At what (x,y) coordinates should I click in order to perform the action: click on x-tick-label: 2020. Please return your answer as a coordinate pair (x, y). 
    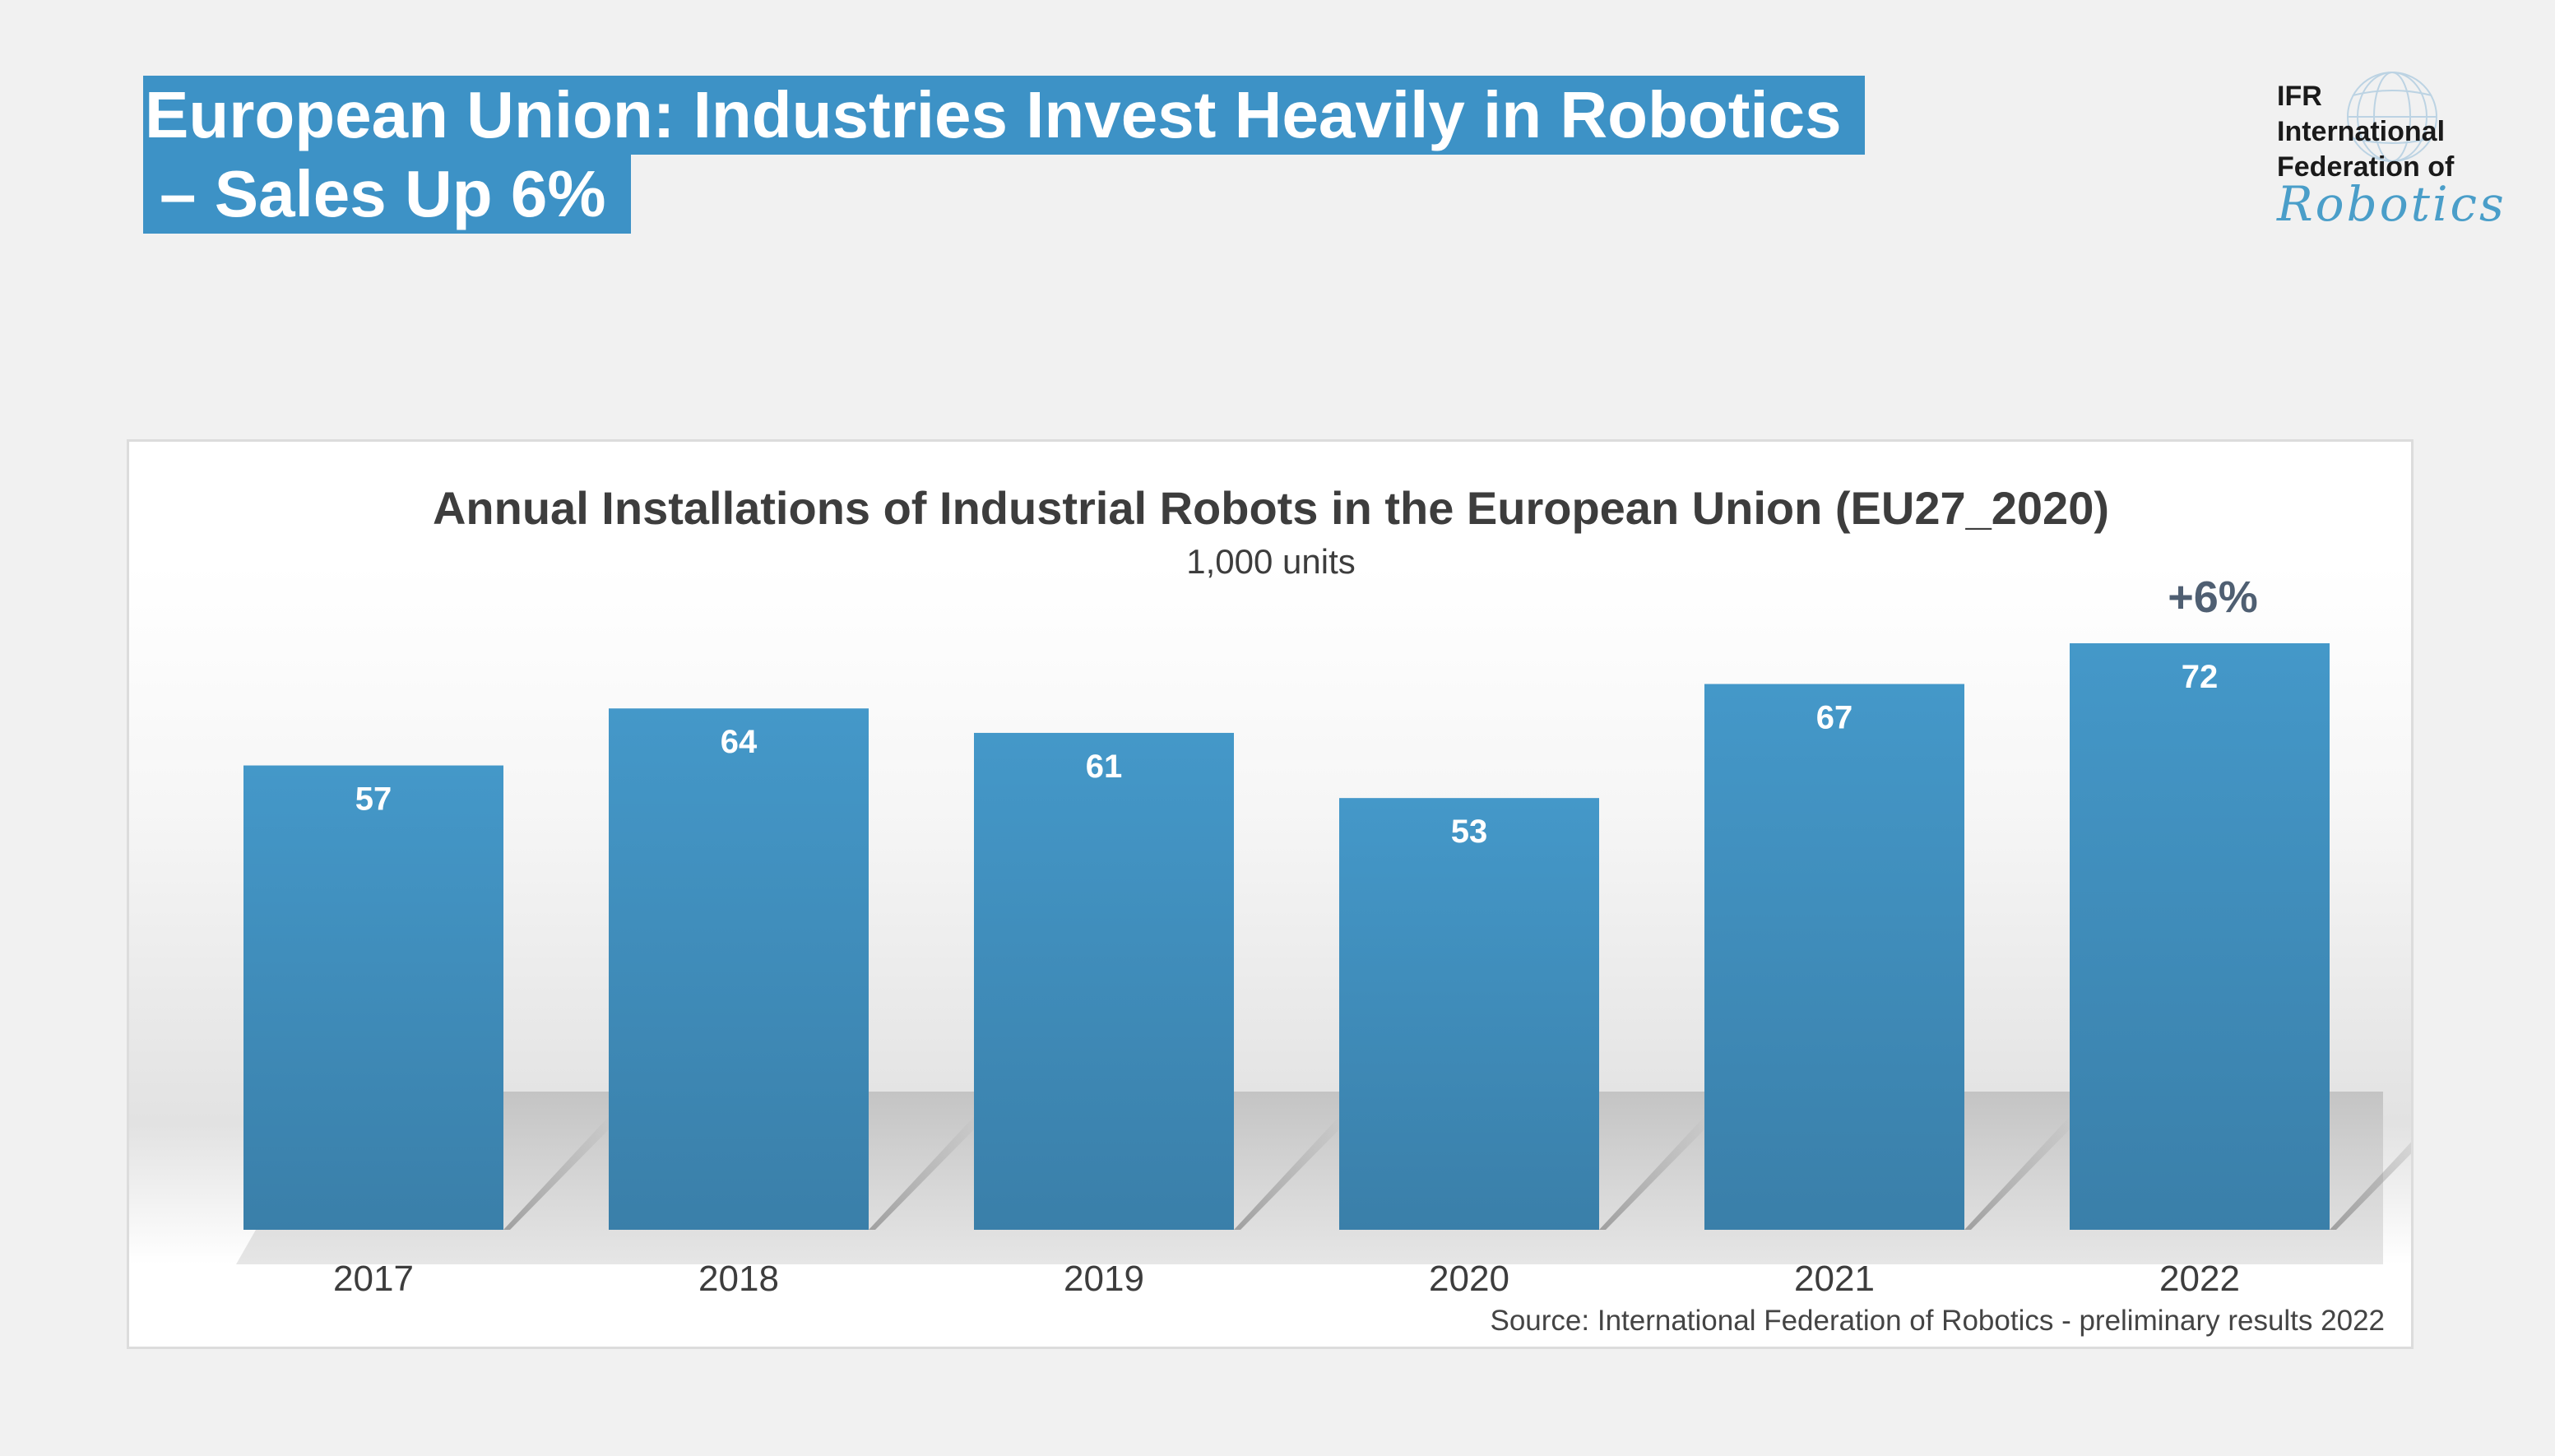
    Looking at the image, I should click on (1469, 1279).